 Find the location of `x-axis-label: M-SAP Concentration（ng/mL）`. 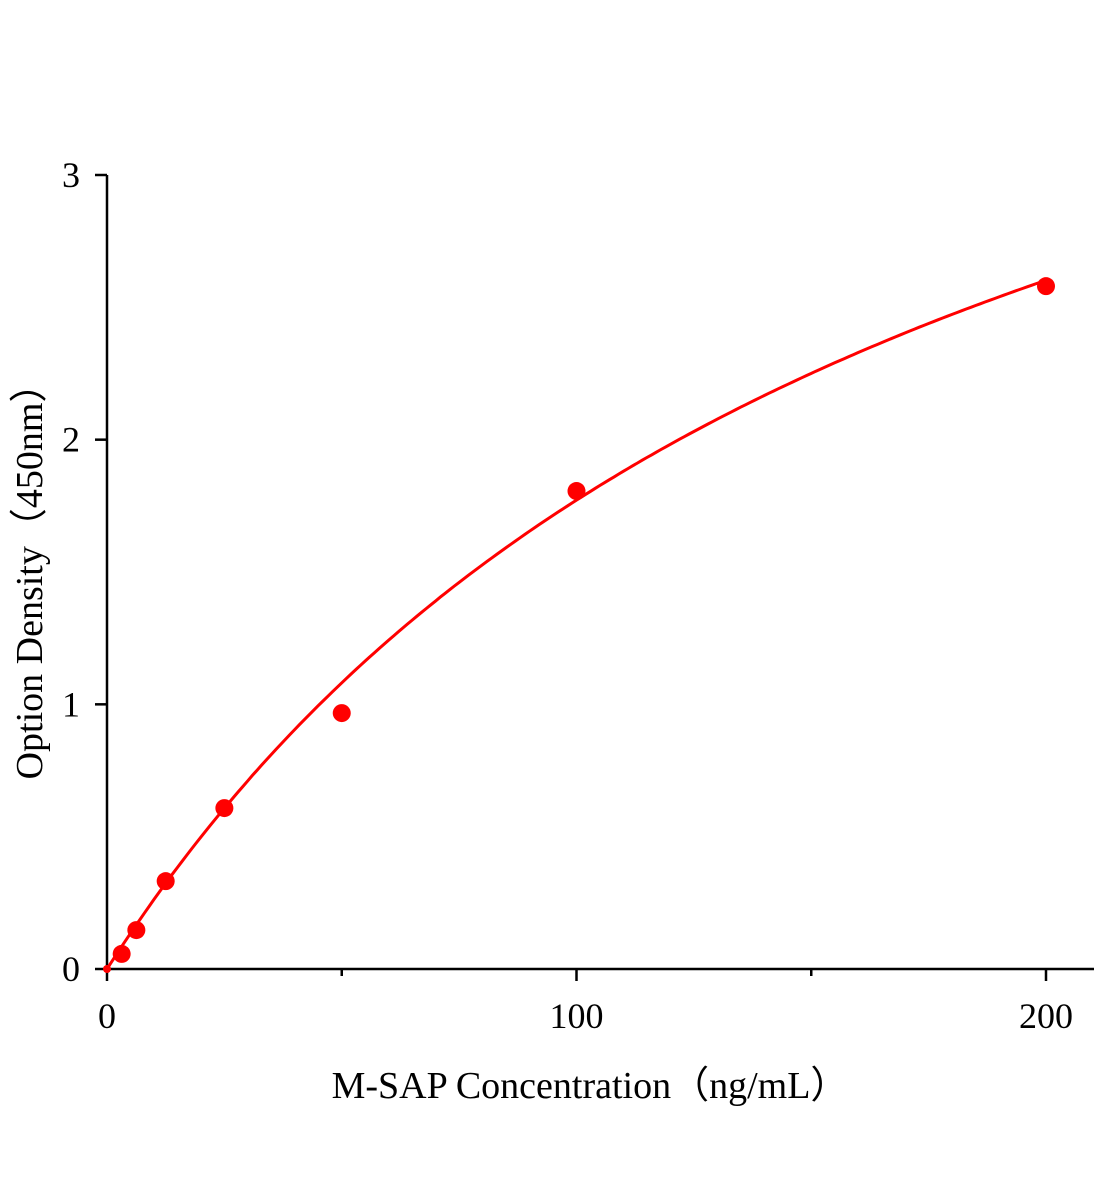

x-axis-label: M-SAP Concentration（ng/mL） is located at coordinates (590, 1086).